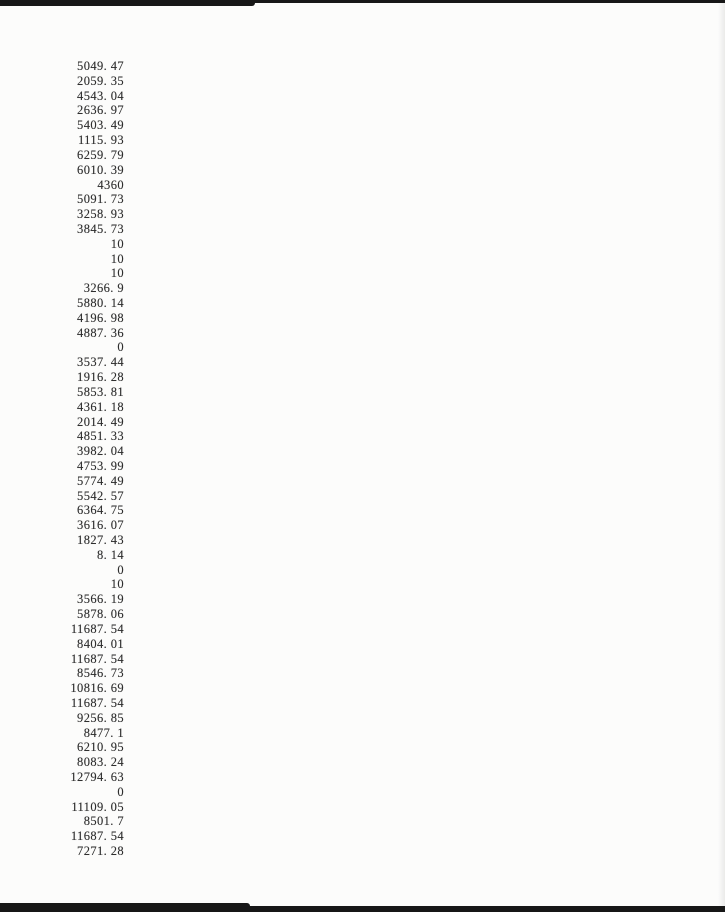  What do you see at coordinates (100, 362) in the screenshot?
I see `number-value: 3537. 44` at bounding box center [100, 362].